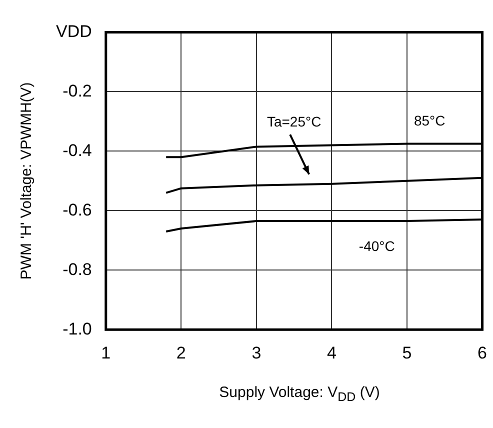  I want to click on x-tick-label: 6, so click(483, 352).